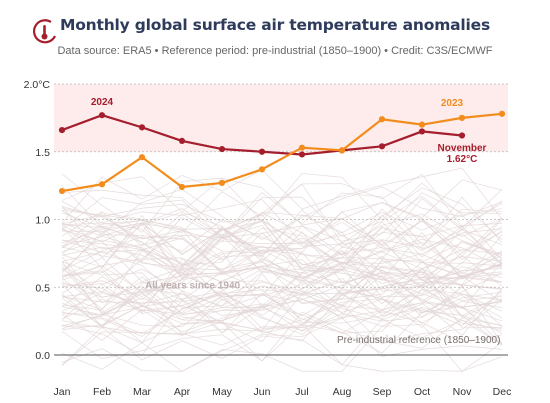 The height and width of the screenshot is (403, 550). I want to click on point-2023-jun, so click(262, 169).